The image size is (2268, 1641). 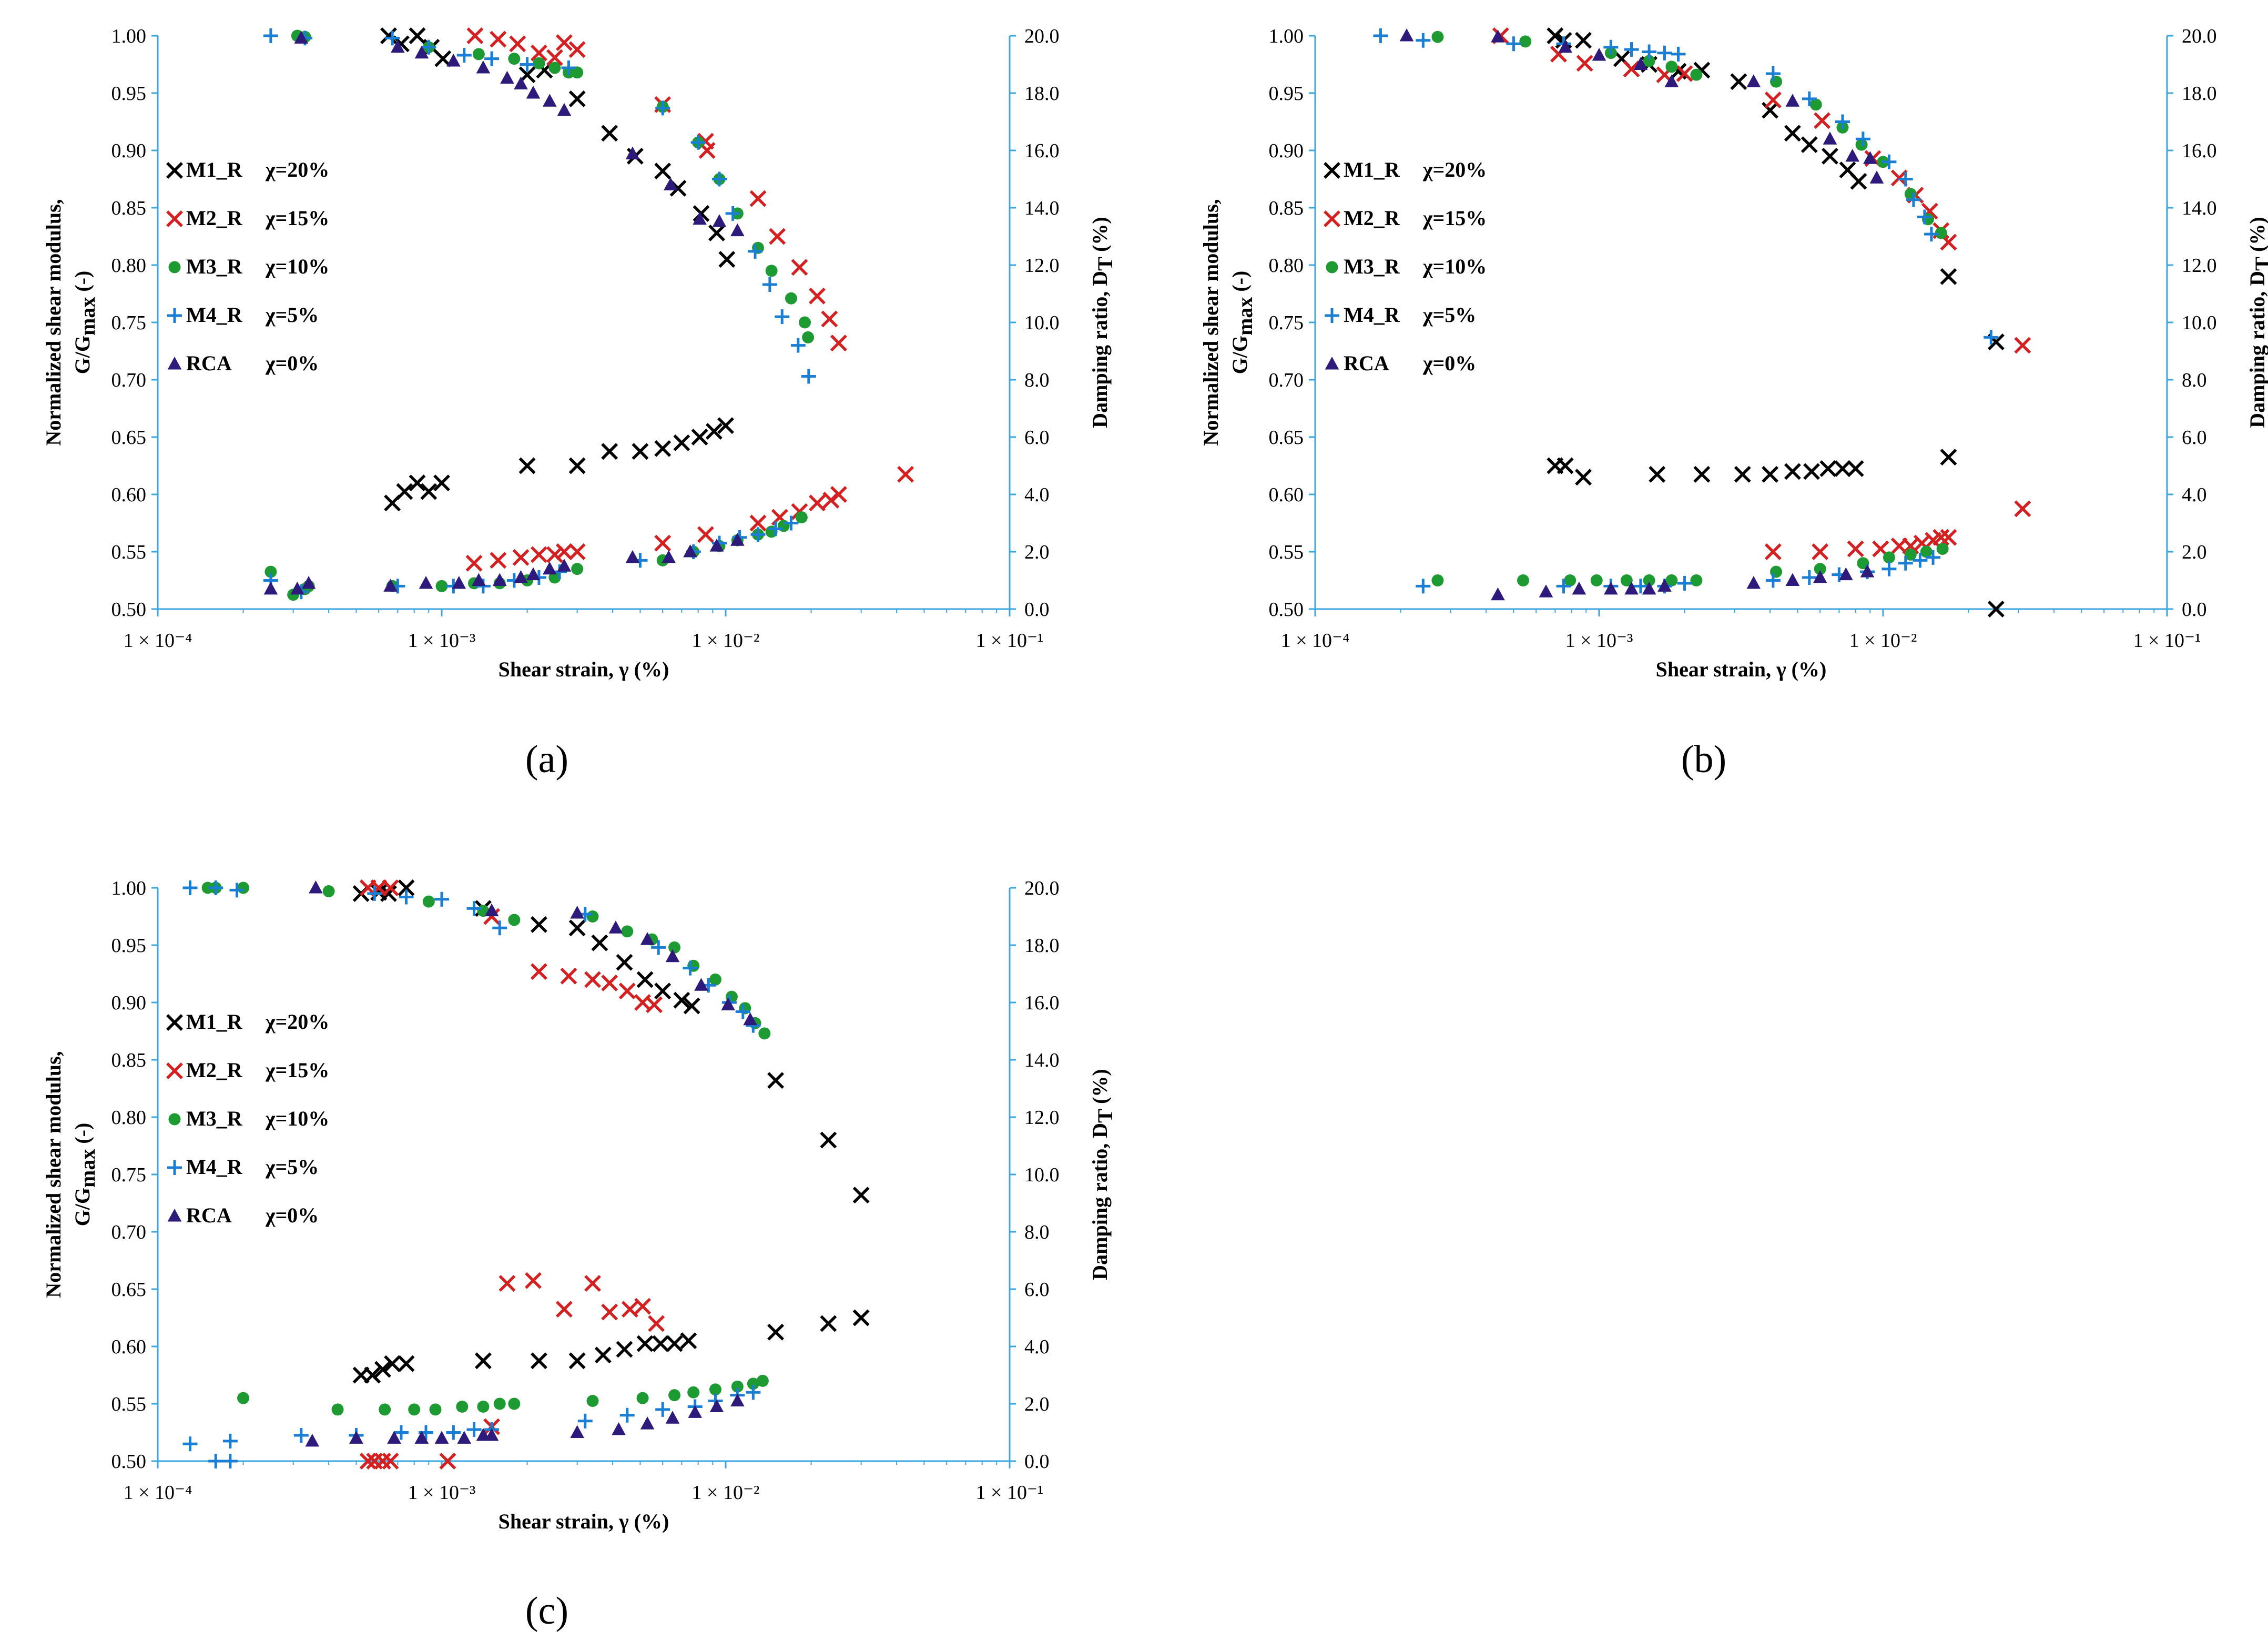 What do you see at coordinates (129, 1462) in the screenshot?
I see `y-tick-label: 0.50` at bounding box center [129, 1462].